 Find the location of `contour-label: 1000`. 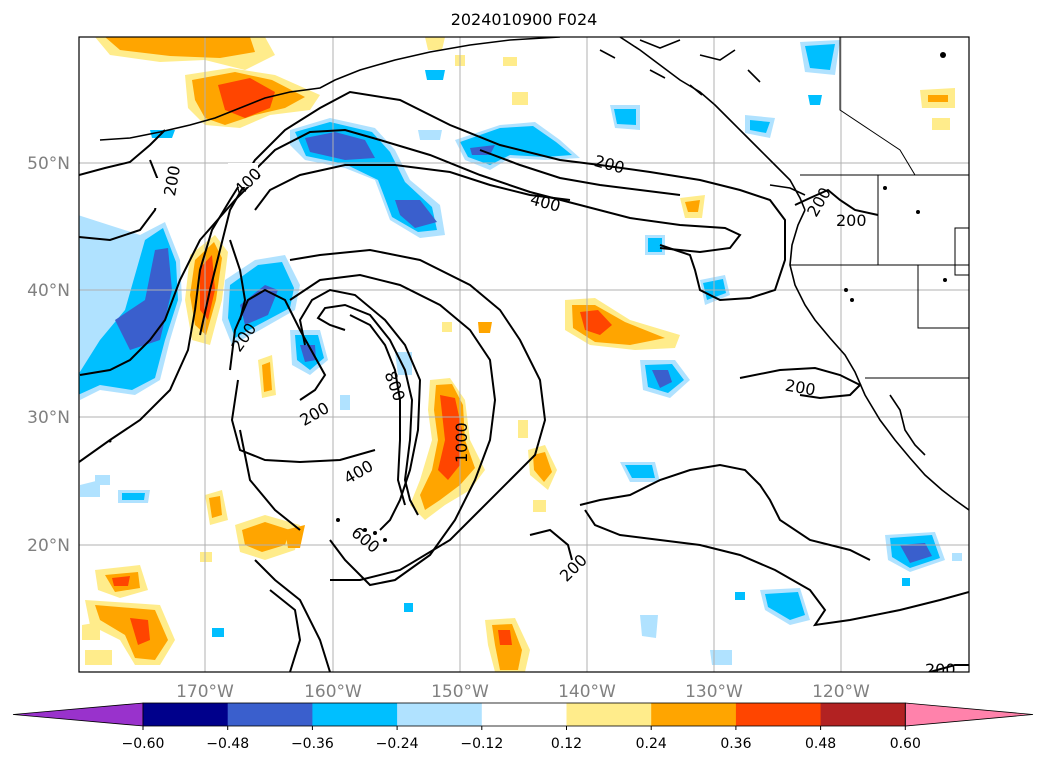

contour-label: 1000 is located at coordinates (461, 442).